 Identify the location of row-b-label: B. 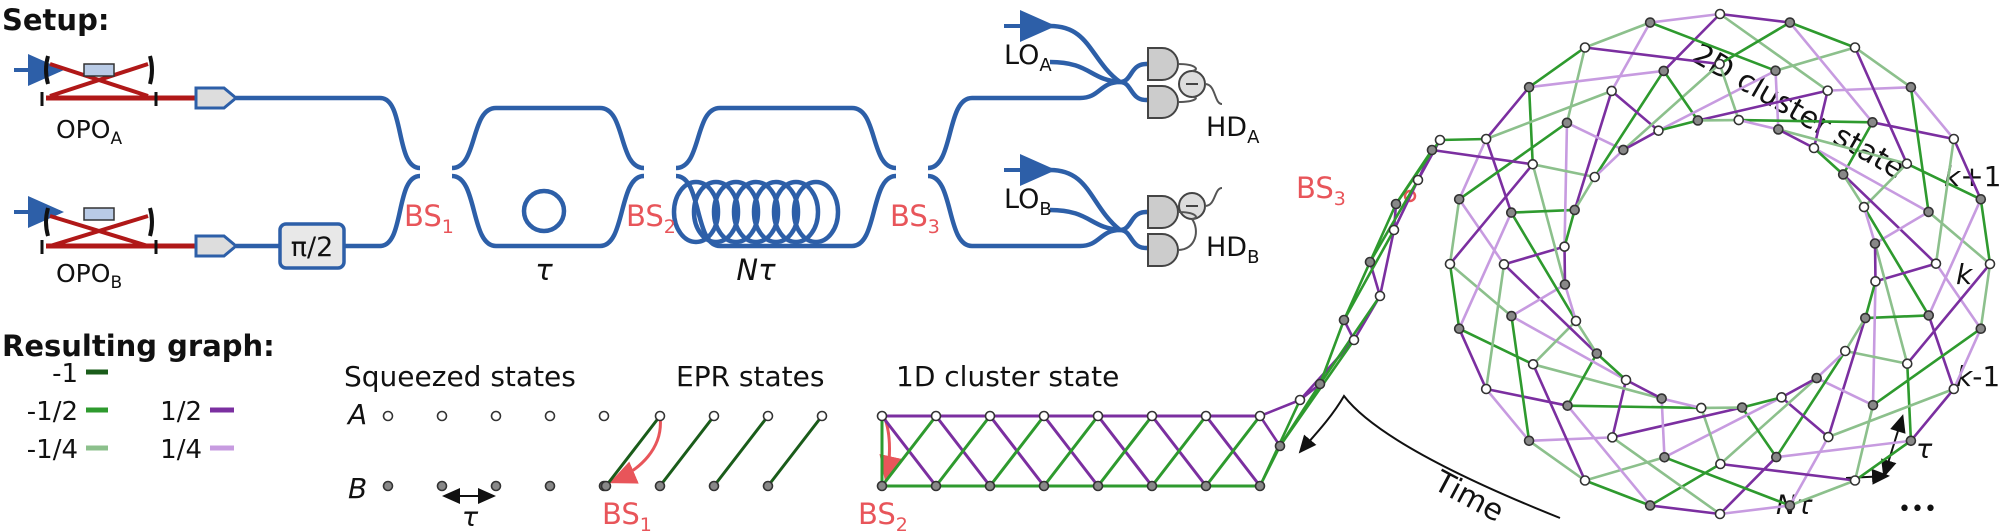
(357, 488).